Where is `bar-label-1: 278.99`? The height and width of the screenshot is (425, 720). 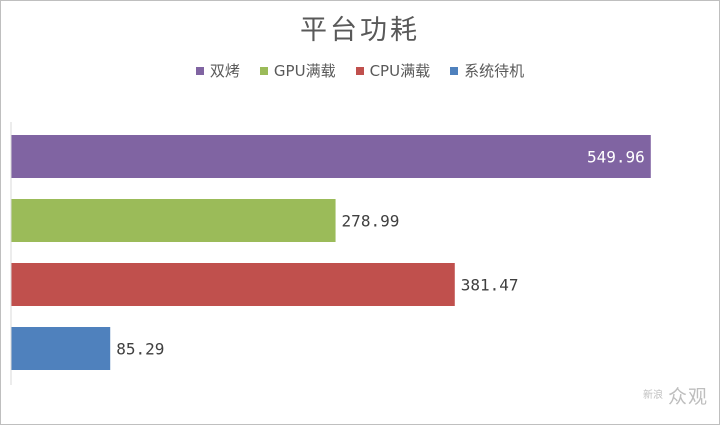 bar-label-1: 278.99 is located at coordinates (371, 221).